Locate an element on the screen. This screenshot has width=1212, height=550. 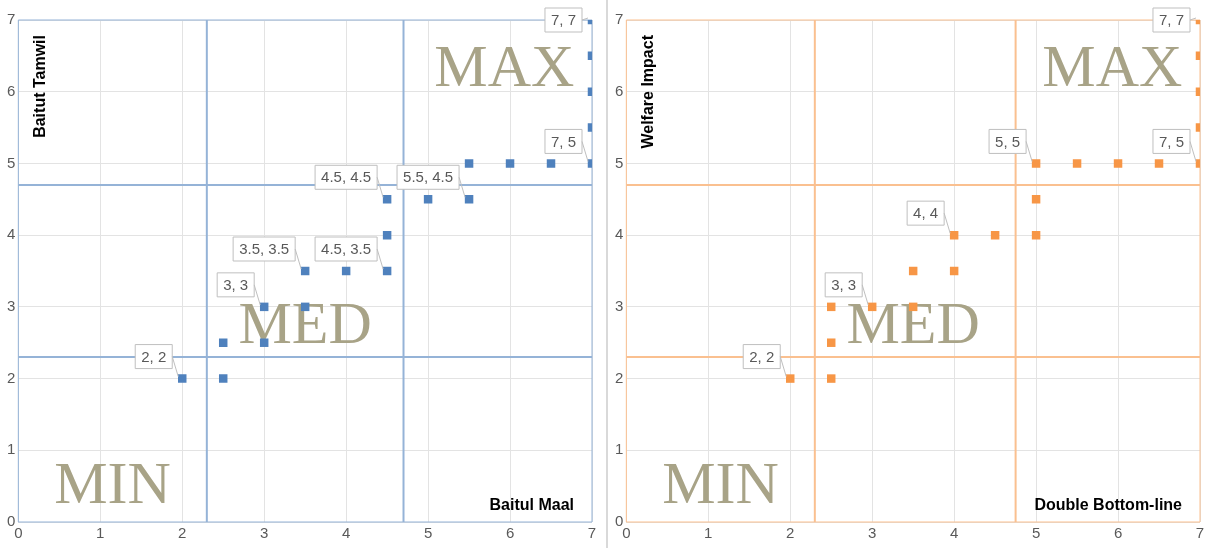
annotation: 3.5, 3.5 is located at coordinates (264, 249).